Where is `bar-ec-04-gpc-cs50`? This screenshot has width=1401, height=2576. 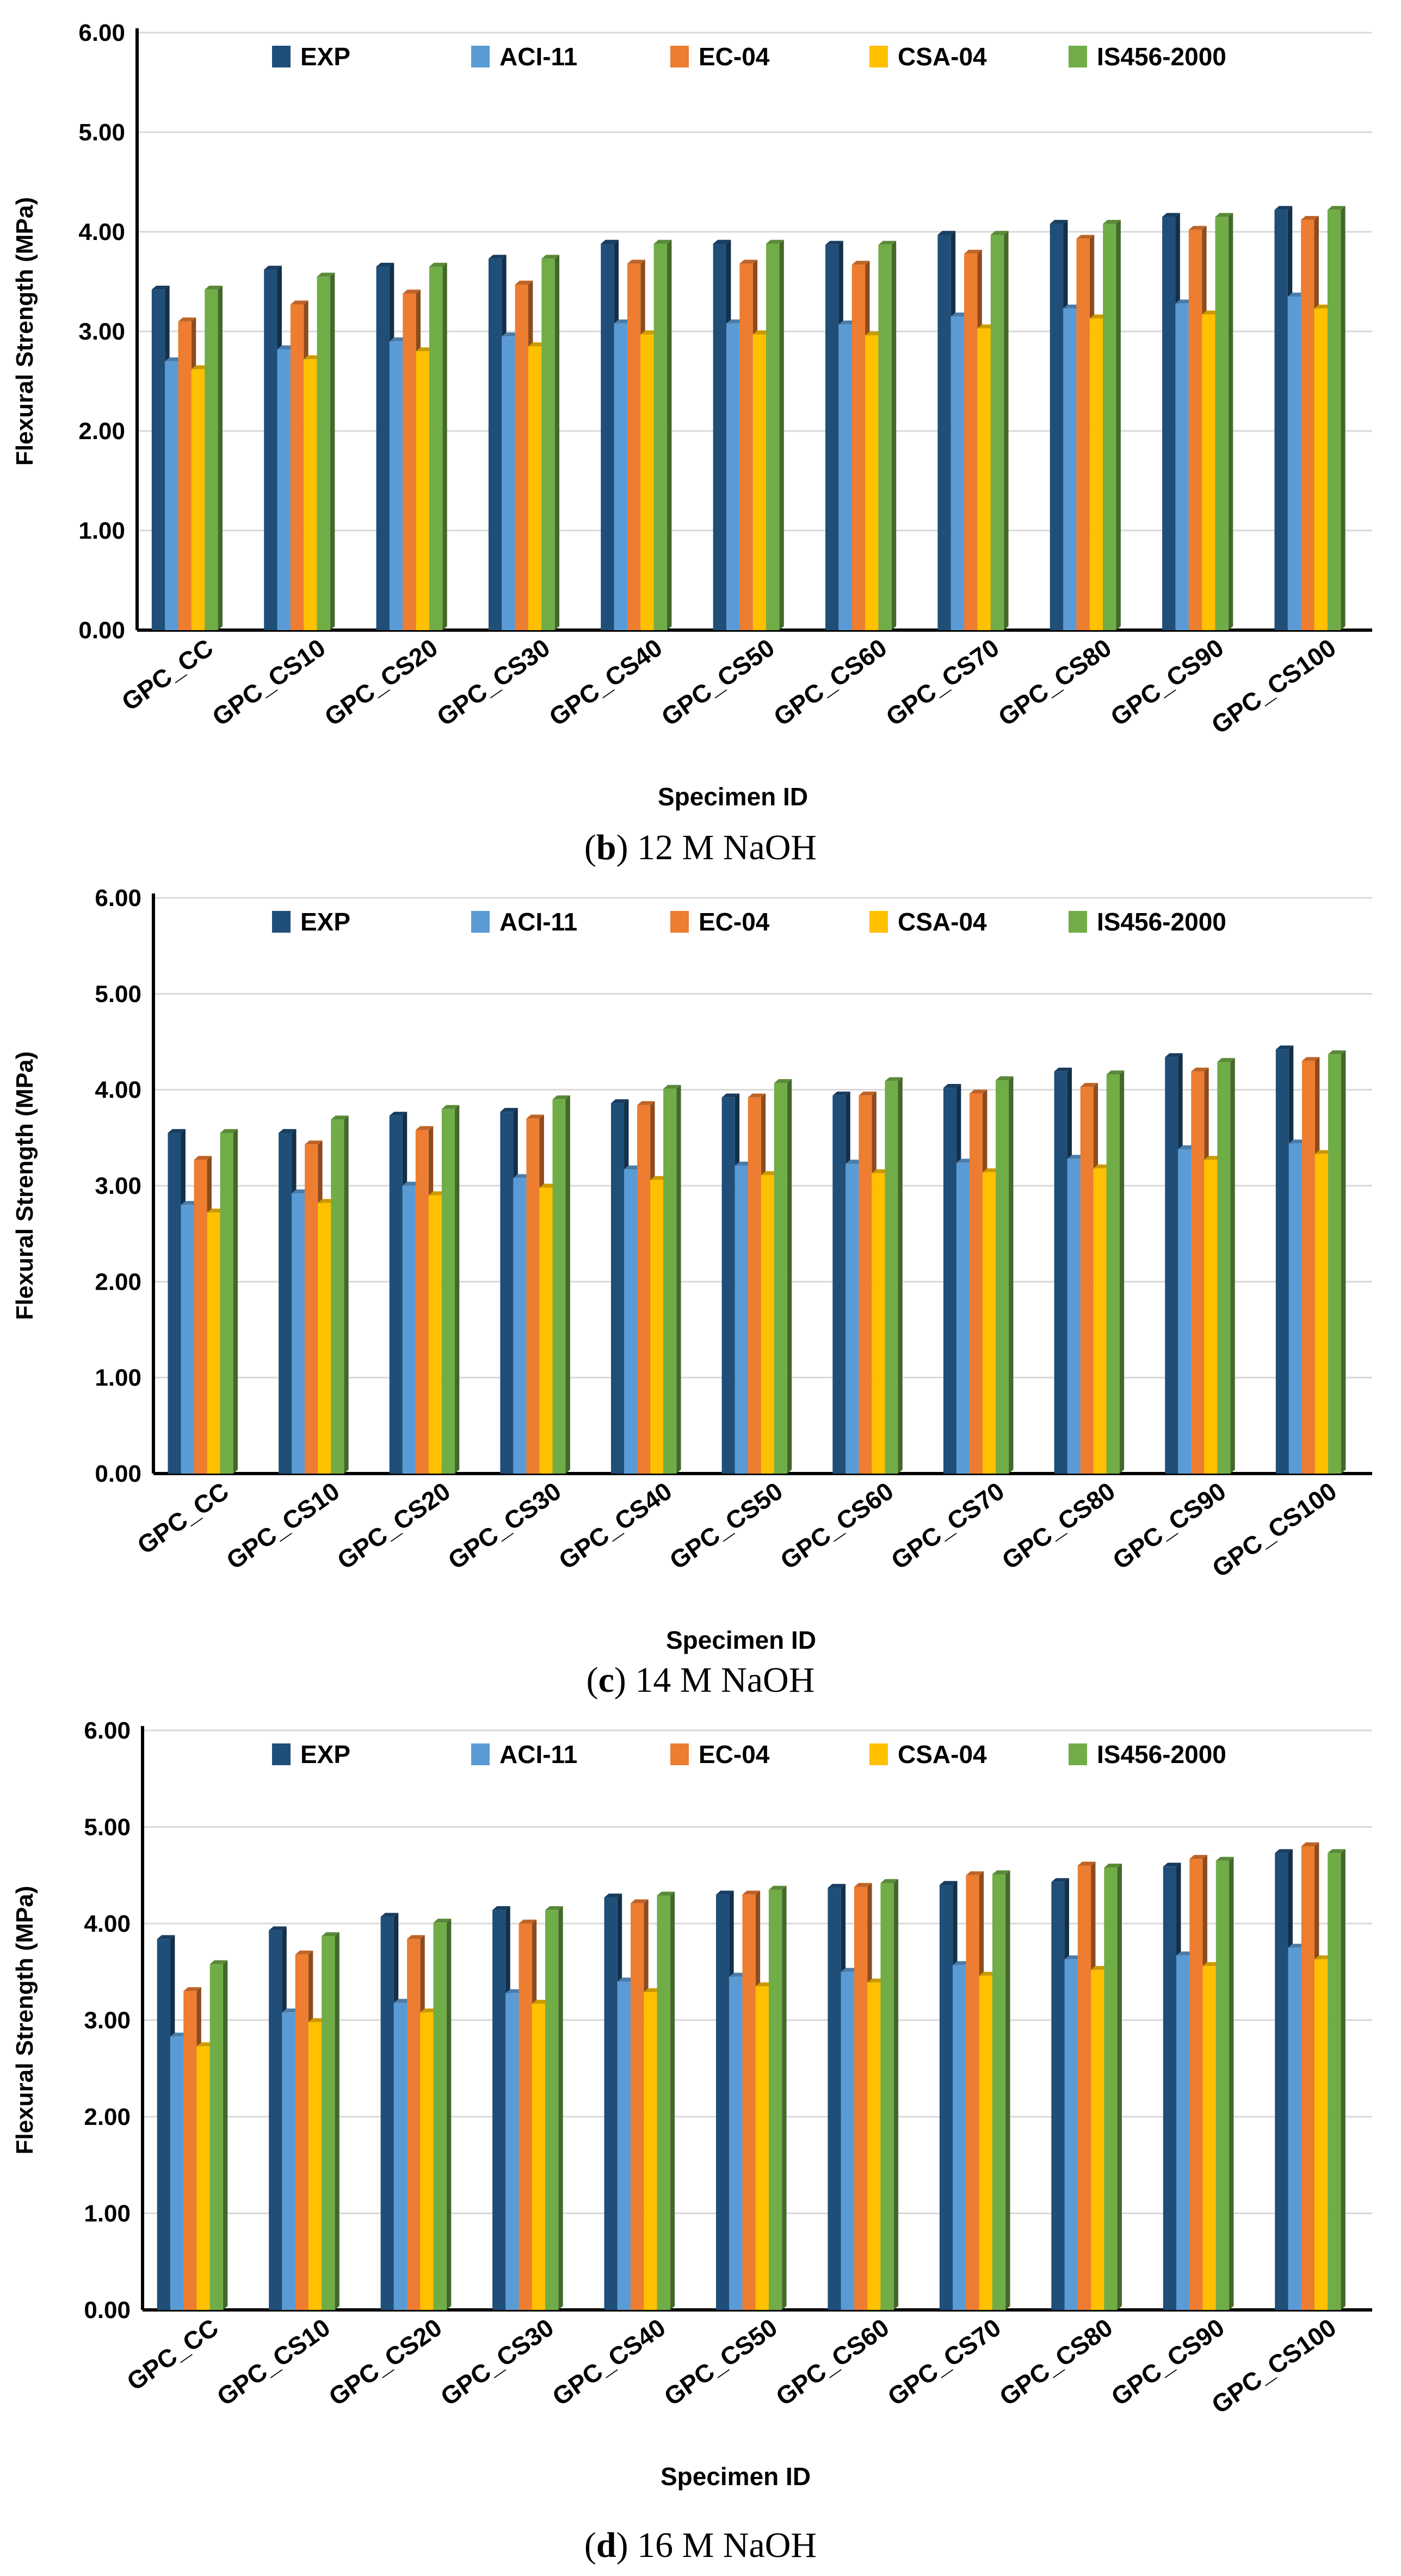
bar-ec-04-gpc-cs50 is located at coordinates (755, 1286).